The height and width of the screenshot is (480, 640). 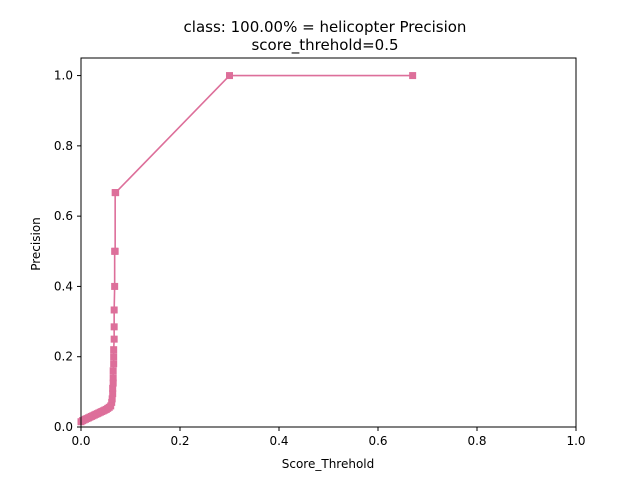 What do you see at coordinates (278, 441) in the screenshot?
I see `x-tick-label: 0.4` at bounding box center [278, 441].